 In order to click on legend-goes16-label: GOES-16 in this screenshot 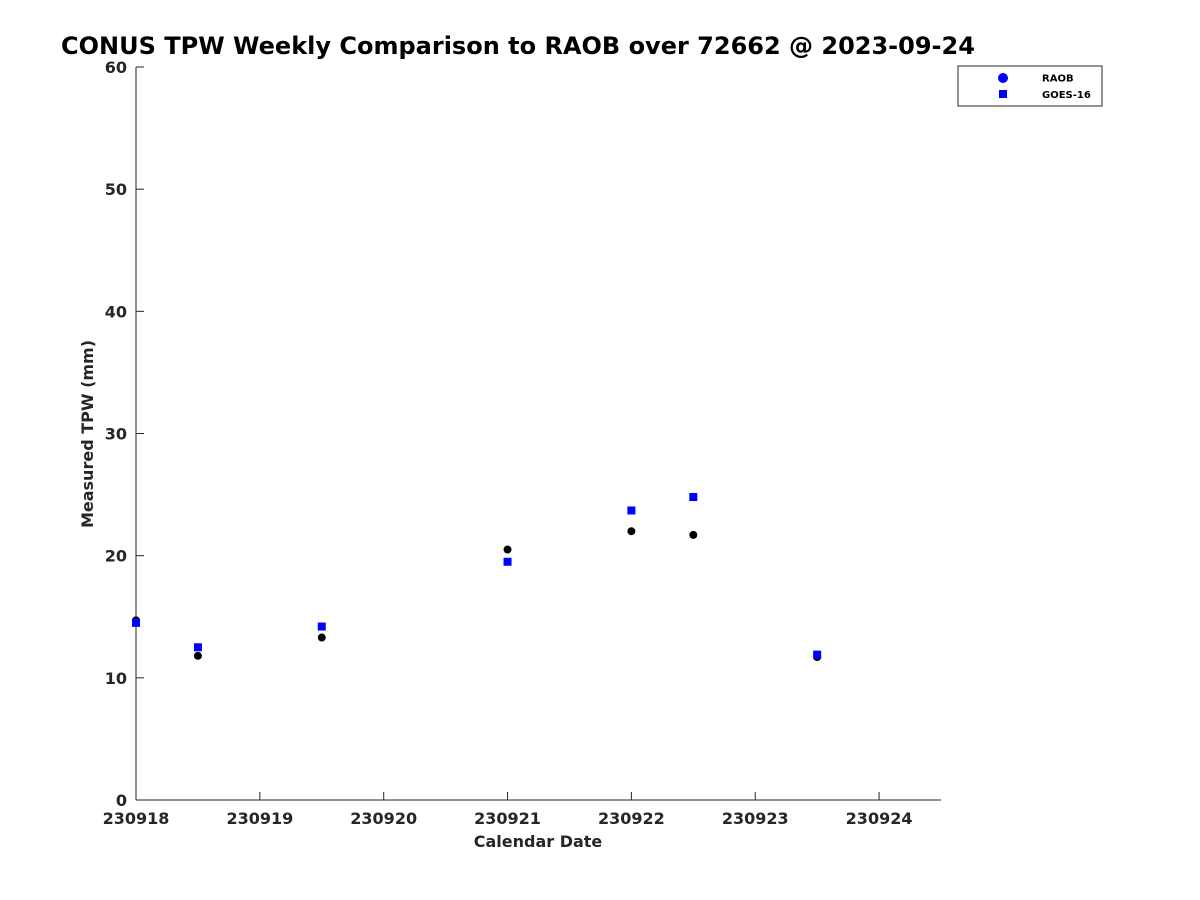, I will do `click(1066, 95)`.